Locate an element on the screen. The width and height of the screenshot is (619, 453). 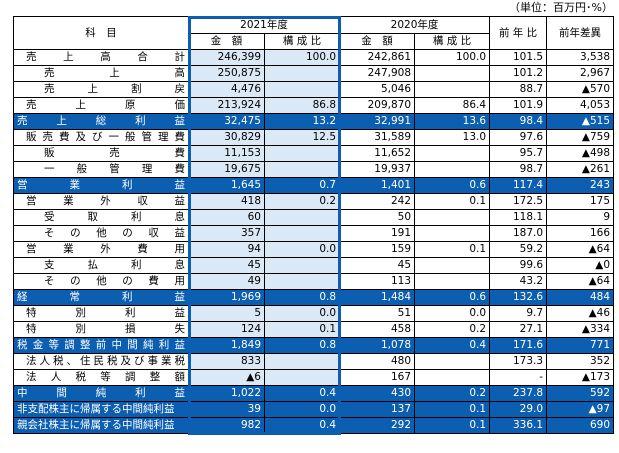
previous-amount-cell: 137 is located at coordinates (377, 409).